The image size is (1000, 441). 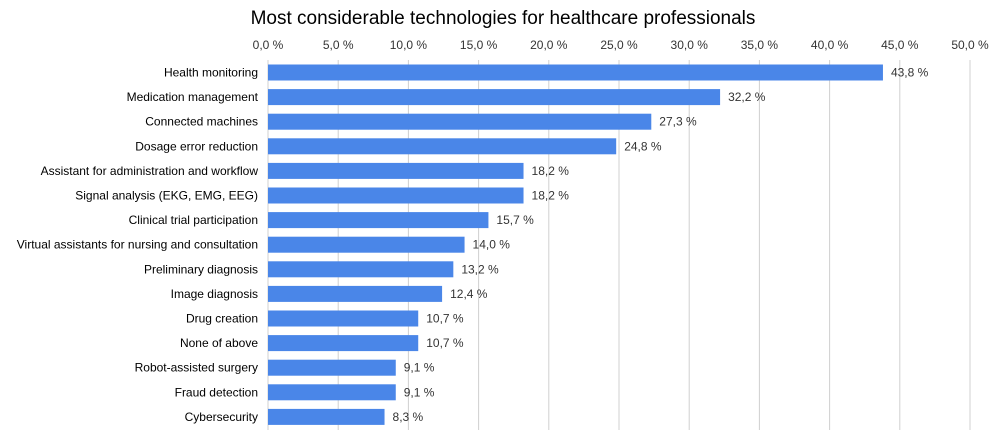 What do you see at coordinates (469, 294) in the screenshot?
I see `data-label: 12,4 %` at bounding box center [469, 294].